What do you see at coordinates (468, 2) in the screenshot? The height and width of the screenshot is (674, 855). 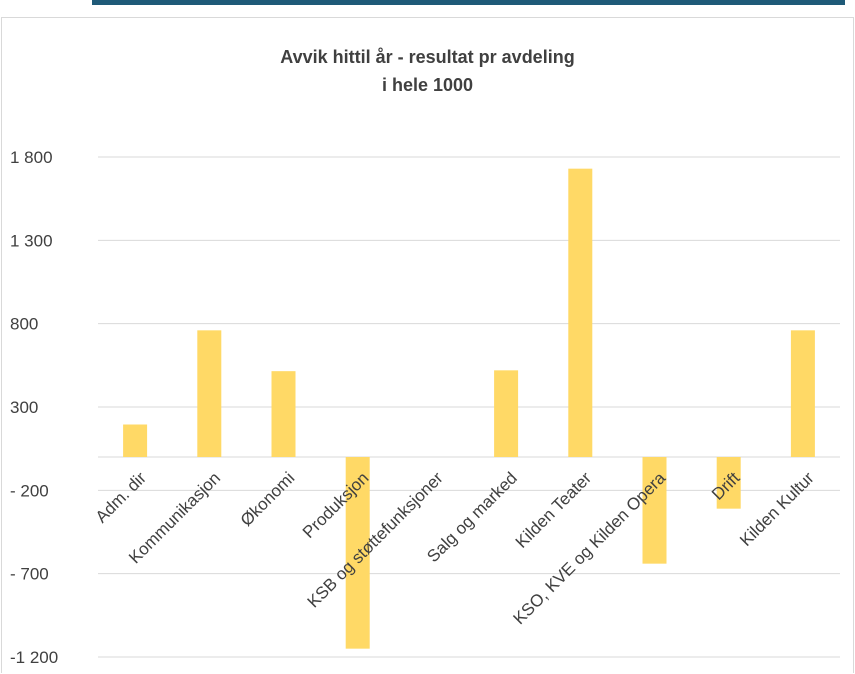 I see `header-accent-bar` at bounding box center [468, 2].